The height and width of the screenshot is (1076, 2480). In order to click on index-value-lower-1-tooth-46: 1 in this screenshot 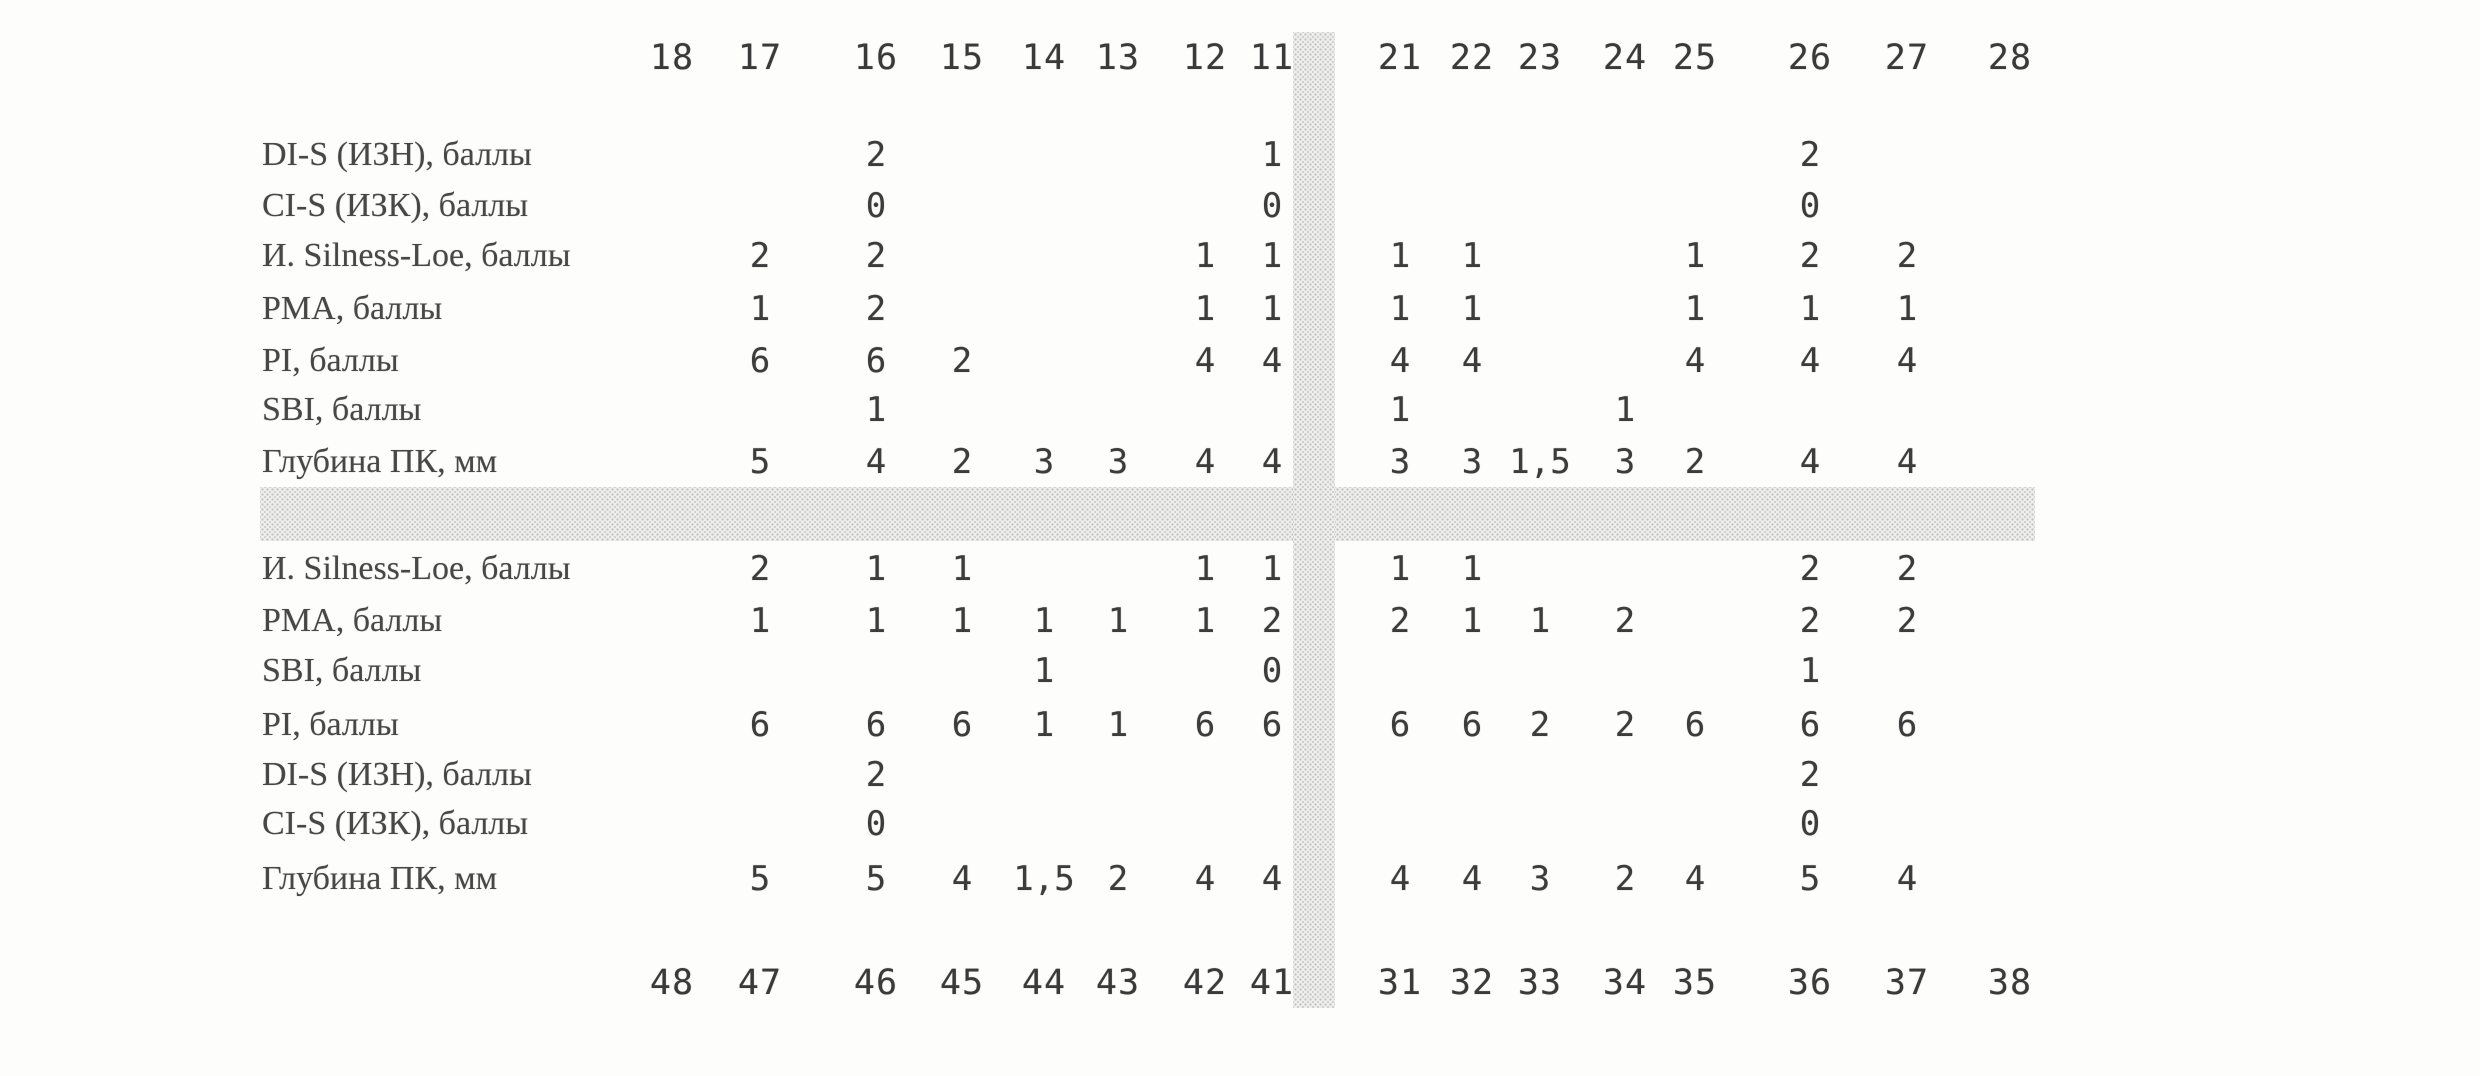, I will do `click(876, 621)`.